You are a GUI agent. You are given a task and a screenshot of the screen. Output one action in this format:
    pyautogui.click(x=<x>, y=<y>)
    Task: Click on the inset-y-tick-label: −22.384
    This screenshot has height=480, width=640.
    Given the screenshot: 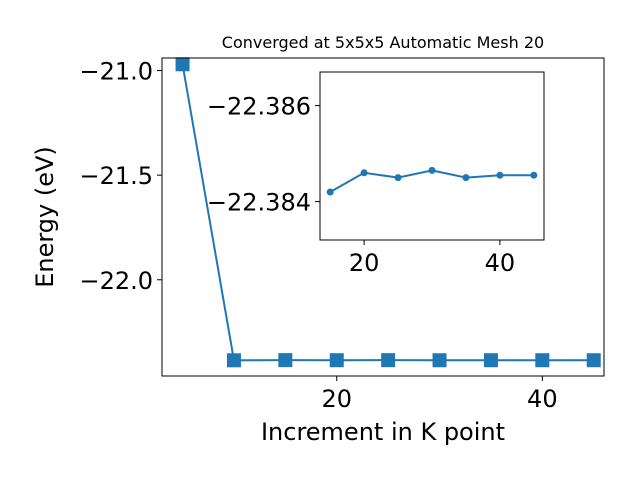 What is the action you would take?
    pyautogui.click(x=259, y=203)
    